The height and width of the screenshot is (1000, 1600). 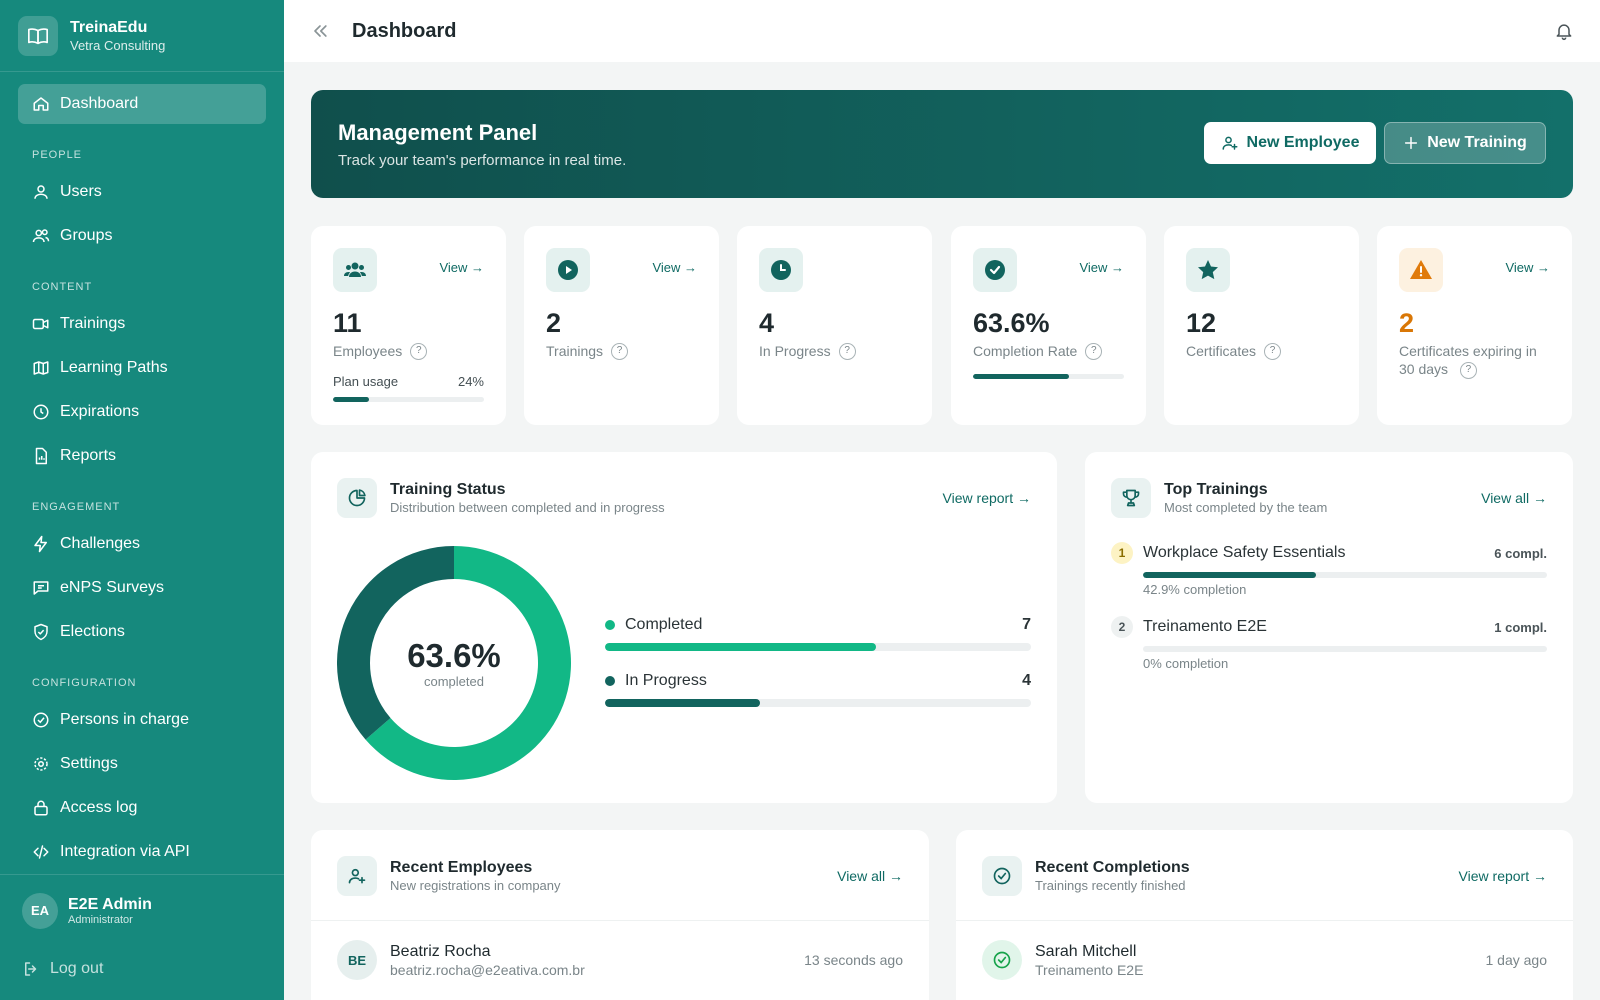 I want to click on sidebar-item-groups: Groups, so click(x=142, y=236).